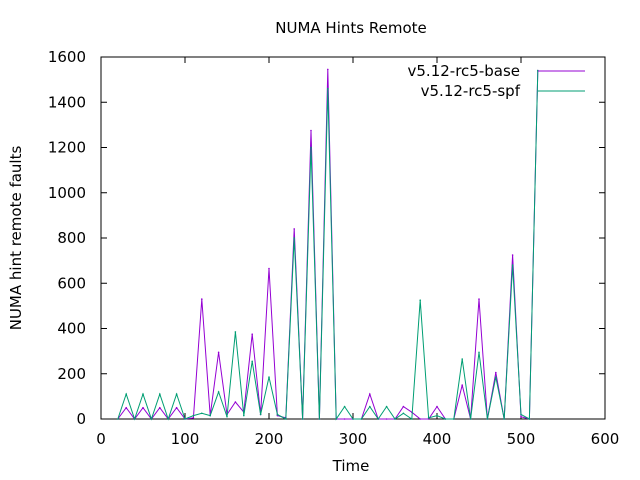 This screenshot has height=480, width=640. What do you see at coordinates (81, 419) in the screenshot?
I see `y-tick-label: 0` at bounding box center [81, 419].